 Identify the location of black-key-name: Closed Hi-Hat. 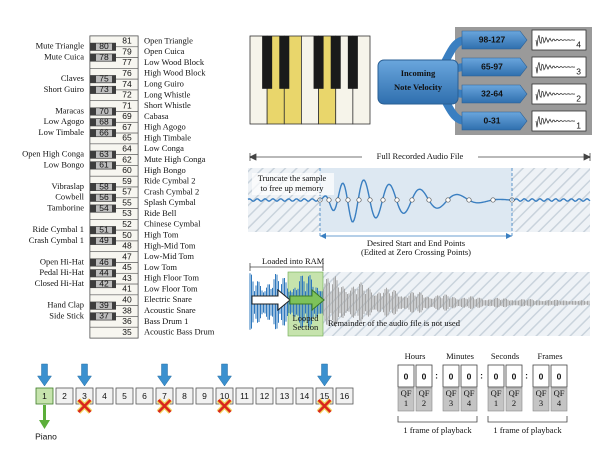
(60, 283).